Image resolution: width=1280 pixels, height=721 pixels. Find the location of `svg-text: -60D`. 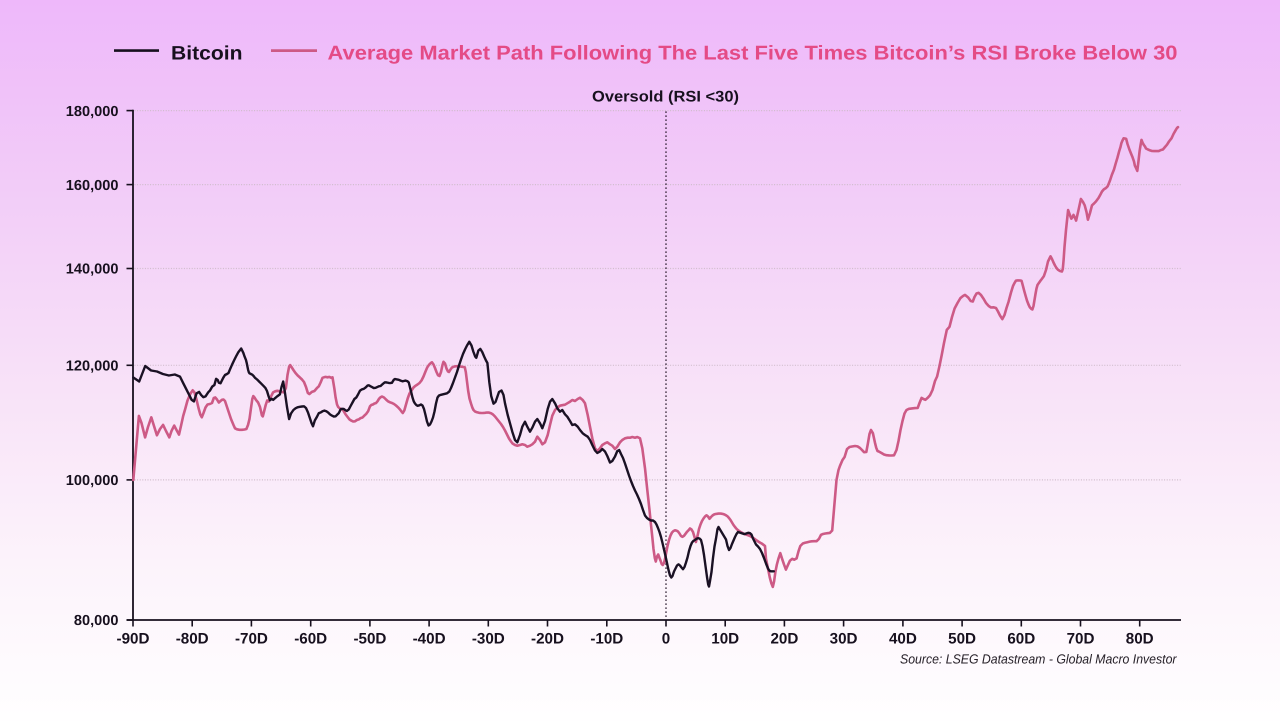

svg-text: -60D is located at coordinates (310, 639).